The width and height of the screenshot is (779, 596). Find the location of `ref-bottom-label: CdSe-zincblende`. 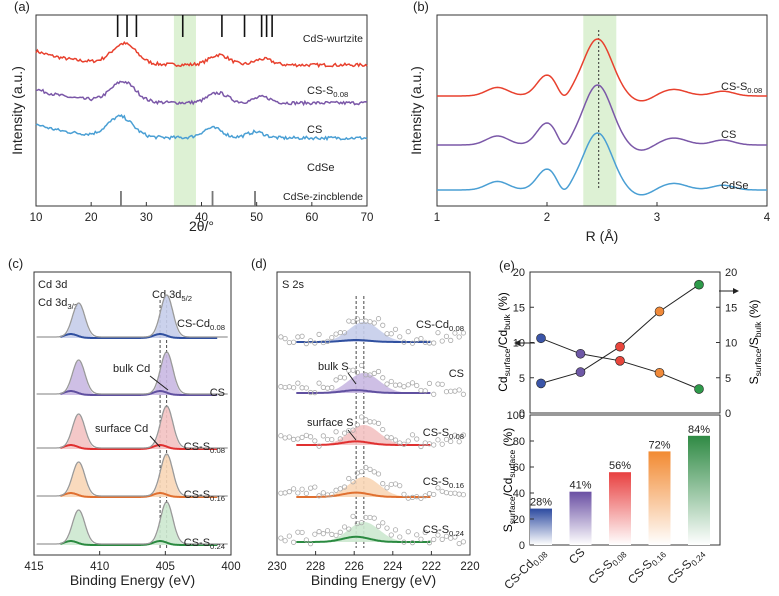

ref-bottom-label: CdSe-zincblende is located at coordinates (323, 197).